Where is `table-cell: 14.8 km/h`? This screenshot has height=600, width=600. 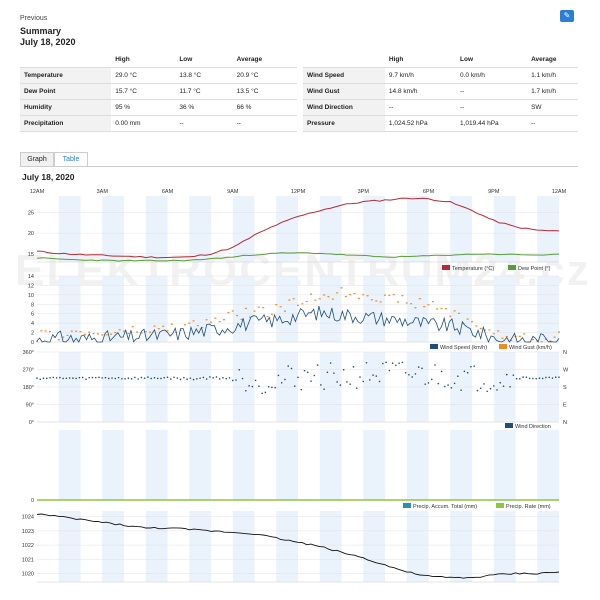 table-cell: 14.8 km/h is located at coordinates (420, 91).